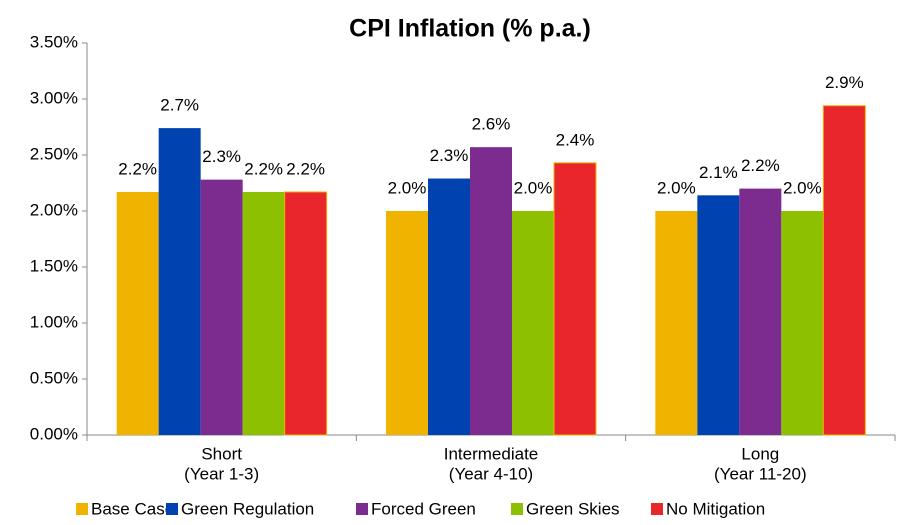  Describe the element at coordinates (844, 82) in the screenshot. I see `data-label: 2.9%` at that location.